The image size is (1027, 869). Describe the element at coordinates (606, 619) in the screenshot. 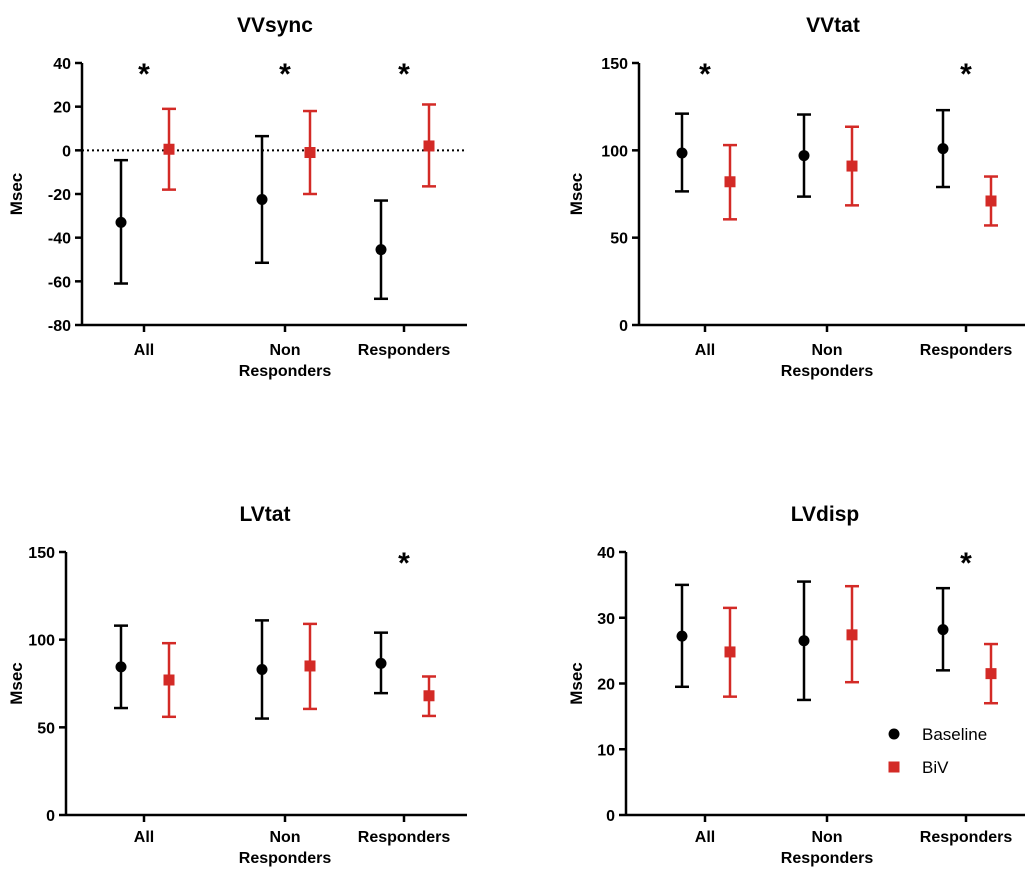

I see `y-tick-label: 30` at that location.